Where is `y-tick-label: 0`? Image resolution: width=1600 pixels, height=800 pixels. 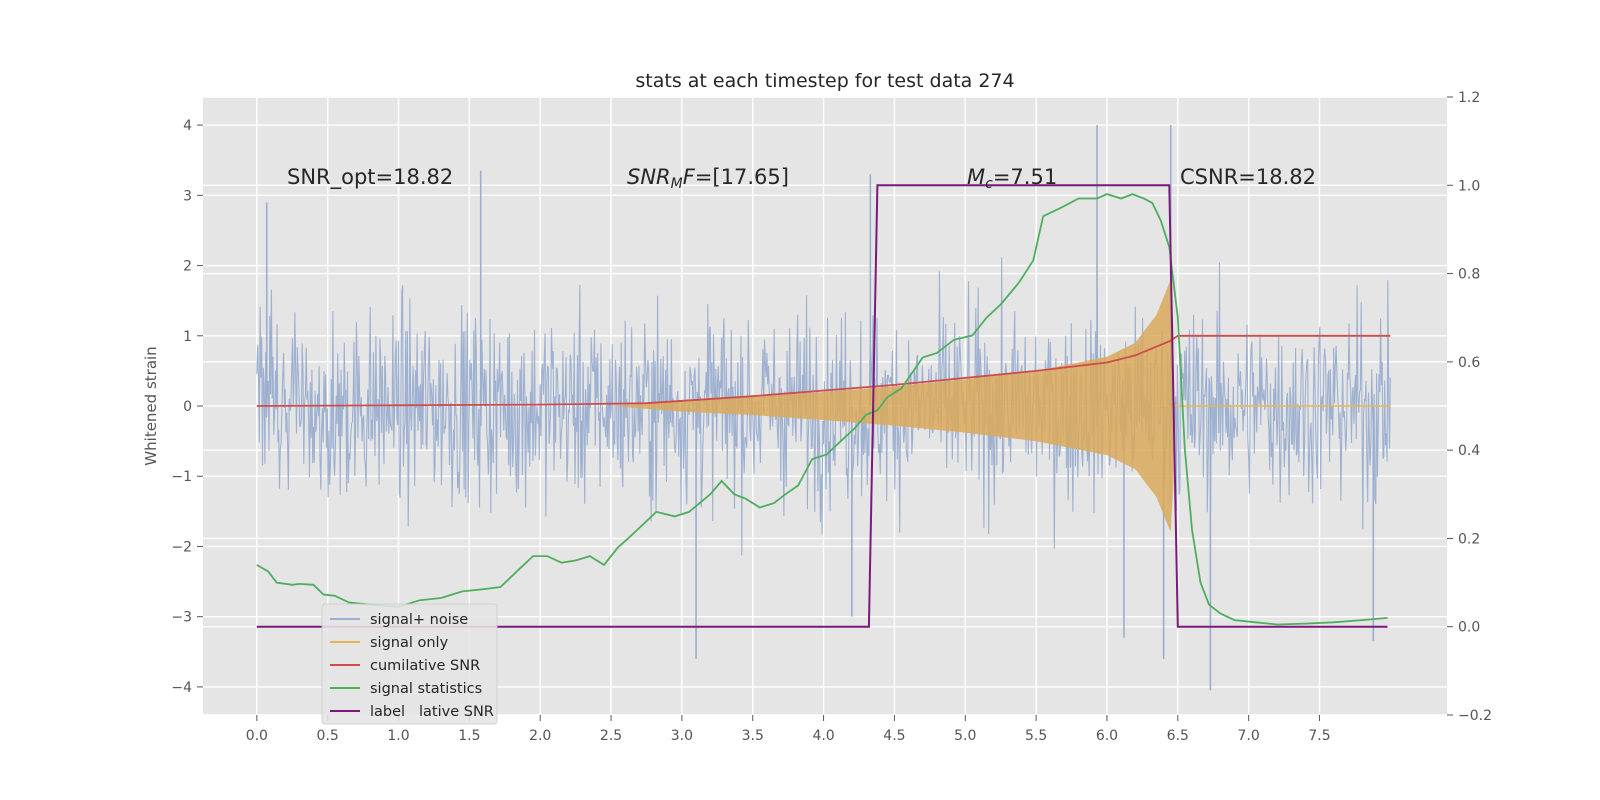
y-tick-label: 0 is located at coordinates (187, 407).